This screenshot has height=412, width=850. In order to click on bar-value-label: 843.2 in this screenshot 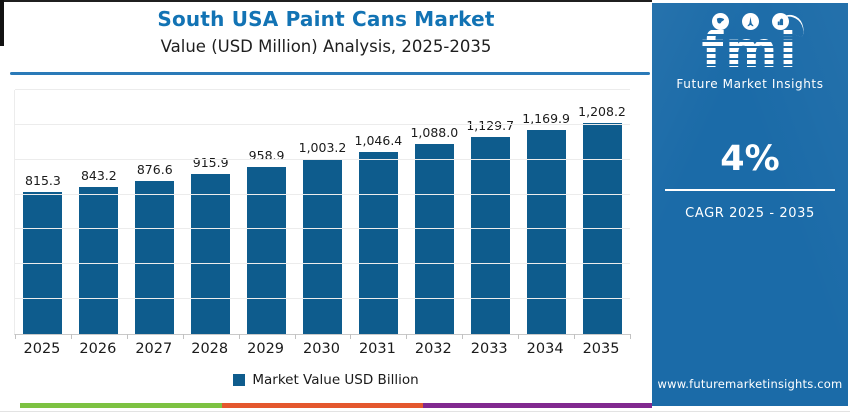, I will do `click(98, 176)`.